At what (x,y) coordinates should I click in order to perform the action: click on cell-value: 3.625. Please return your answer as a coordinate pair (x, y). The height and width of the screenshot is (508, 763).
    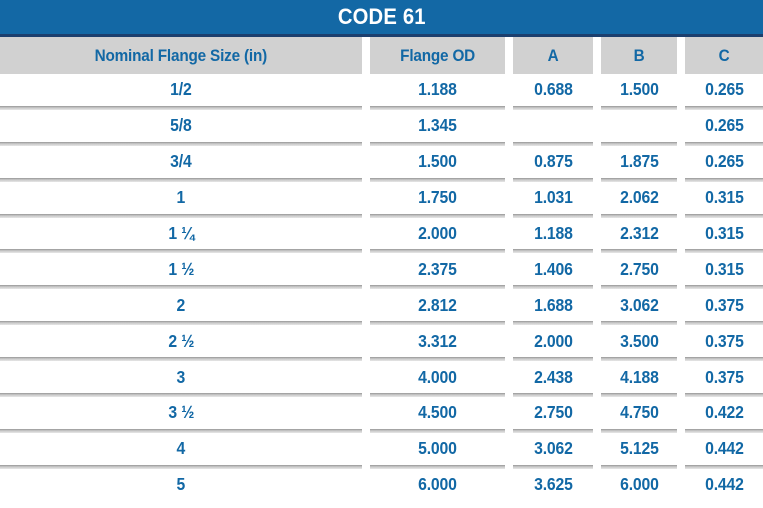
    Looking at the image, I should click on (553, 484).